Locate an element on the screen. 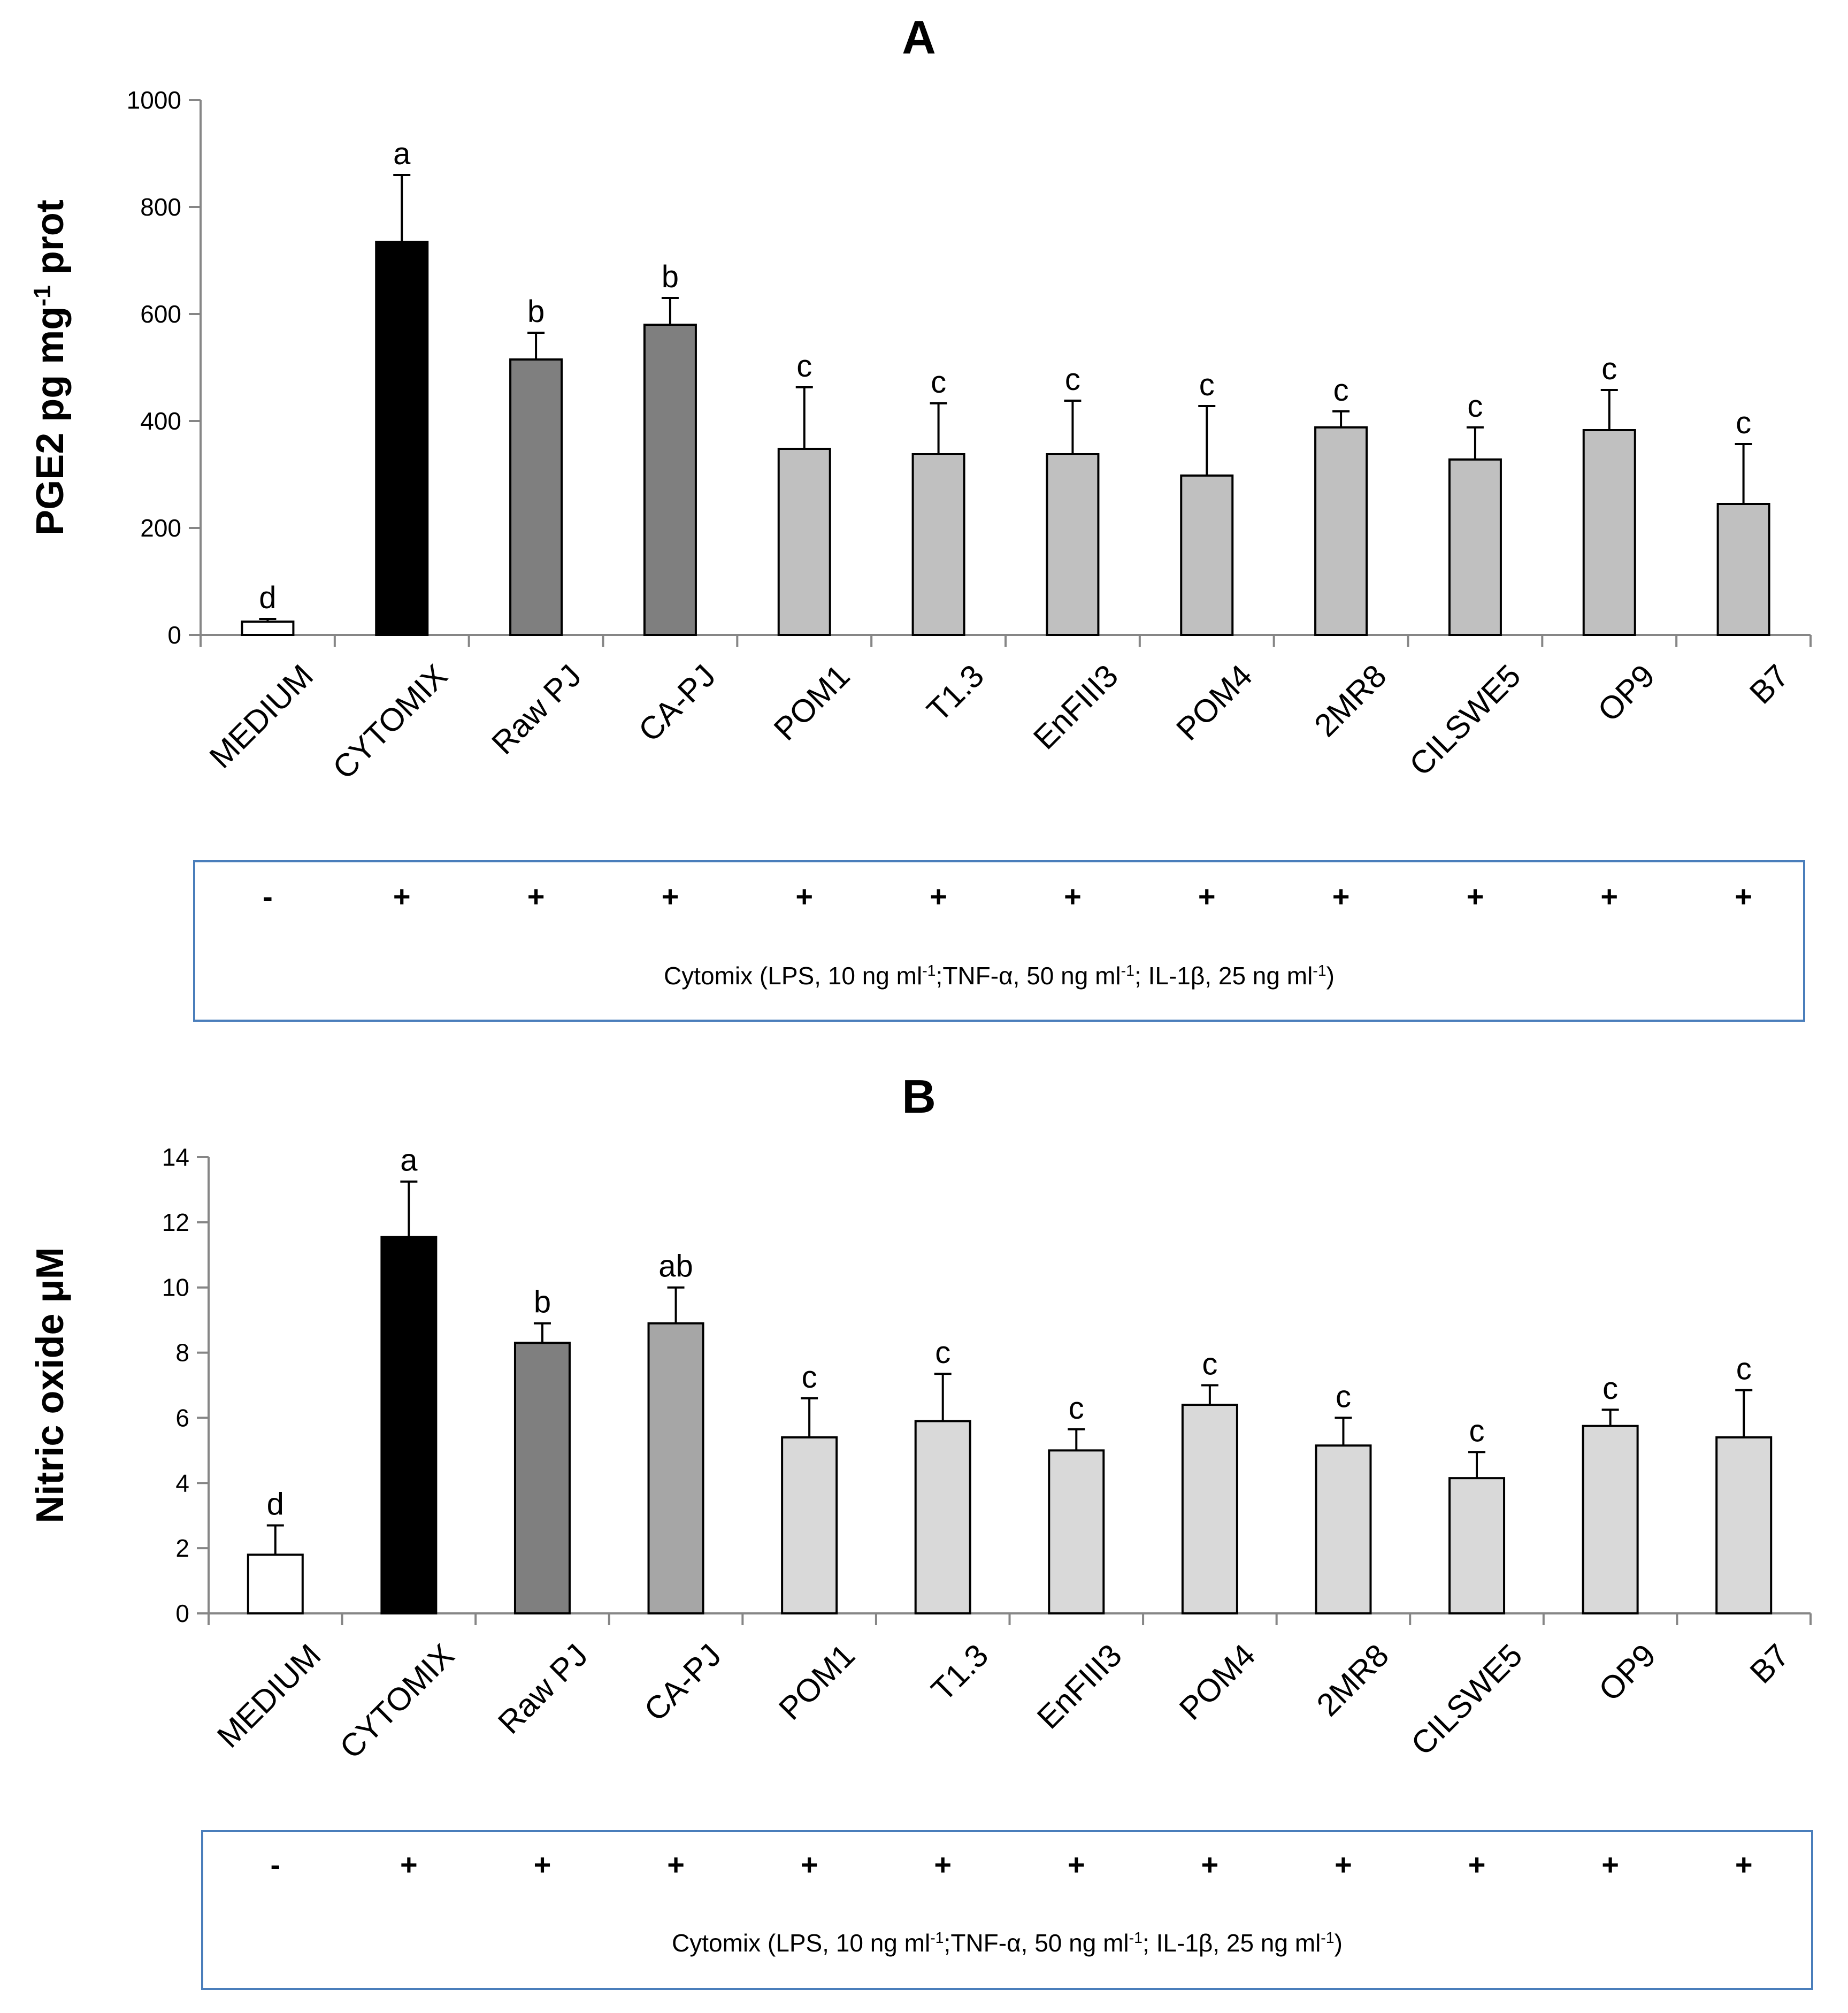 The image size is (1848, 2013). bar-2mr8 is located at coordinates (1343, 1529).